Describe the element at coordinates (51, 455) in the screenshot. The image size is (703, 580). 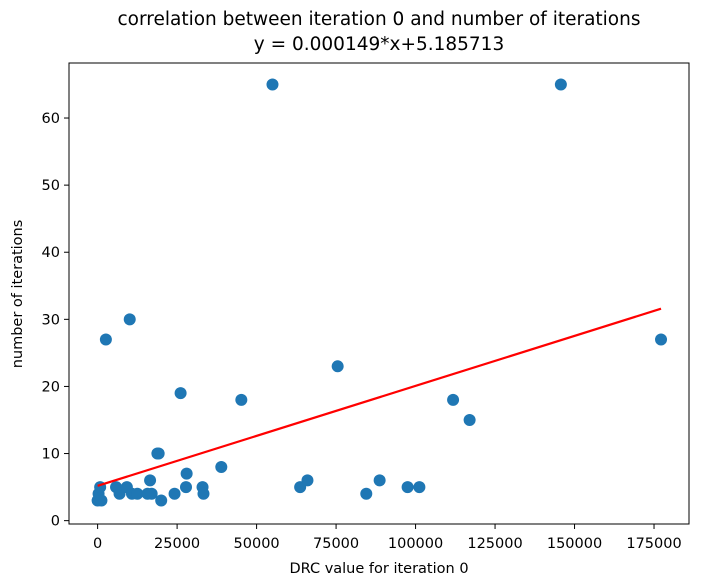
I see `y-tick-label: 10` at that location.